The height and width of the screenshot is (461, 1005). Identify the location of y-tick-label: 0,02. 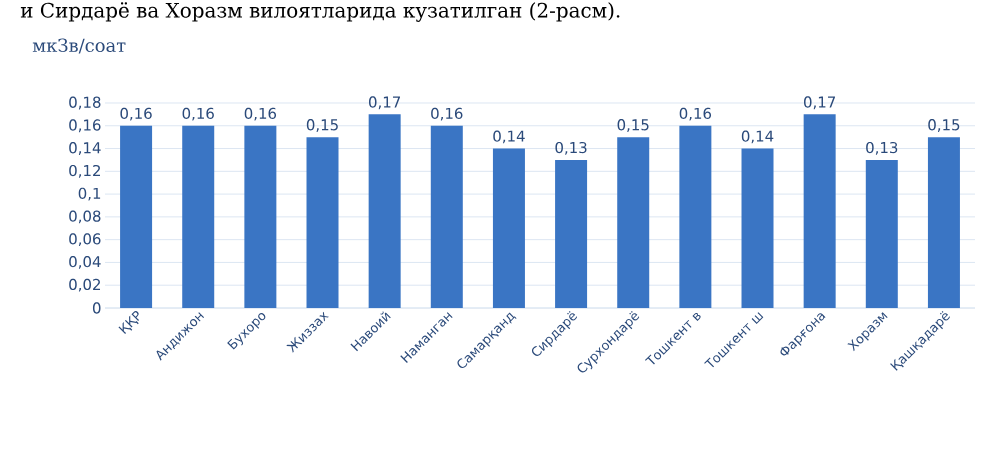
(84, 285).